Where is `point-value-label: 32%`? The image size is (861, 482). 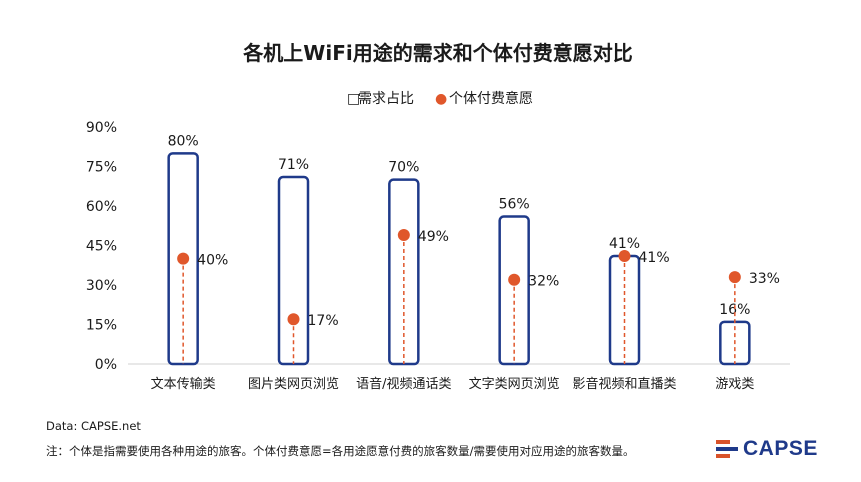
point-value-label: 32% is located at coordinates (543, 282).